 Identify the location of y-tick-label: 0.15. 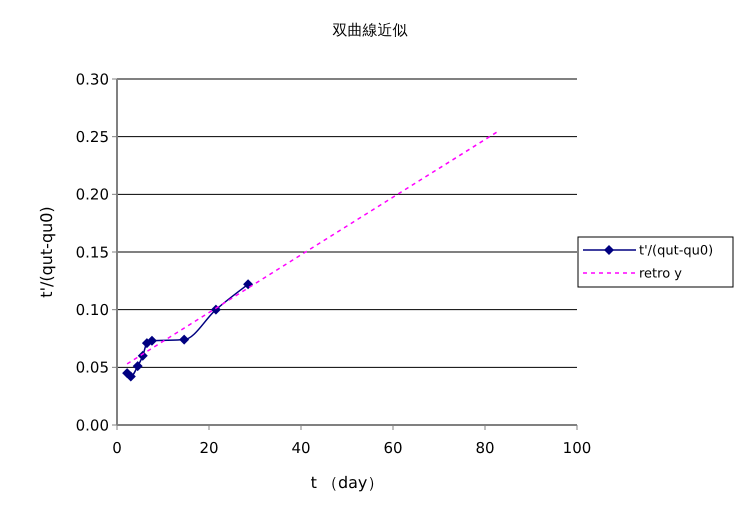
(92, 252).